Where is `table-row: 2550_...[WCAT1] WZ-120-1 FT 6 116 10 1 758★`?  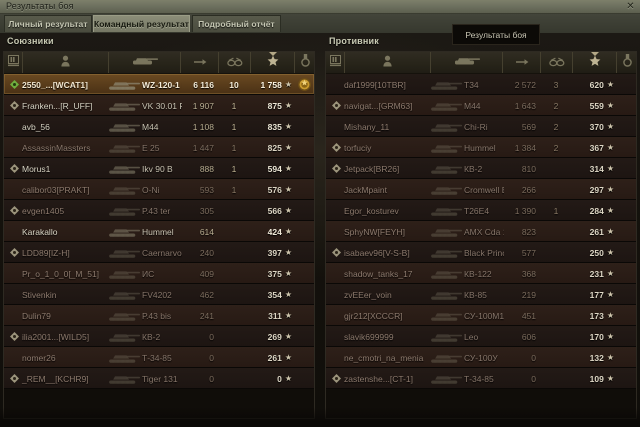
table-row: 2550_...[WCAT1] WZ-120-1 FT 6 116 10 1 758★ is located at coordinates (159, 84).